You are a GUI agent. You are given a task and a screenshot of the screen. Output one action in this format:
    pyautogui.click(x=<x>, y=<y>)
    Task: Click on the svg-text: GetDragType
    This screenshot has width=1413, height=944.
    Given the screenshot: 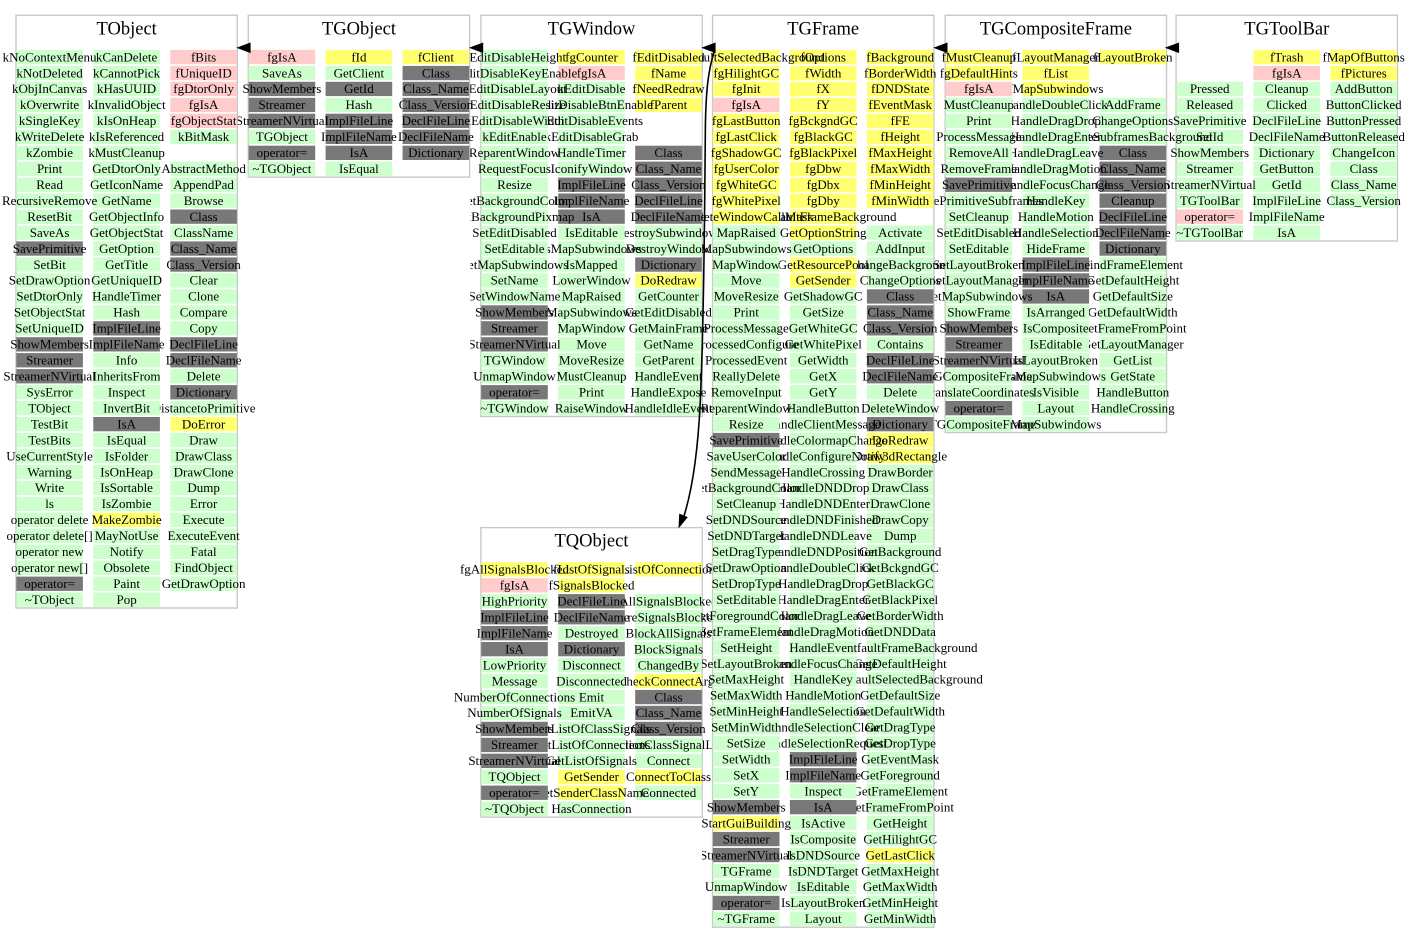 What is the action you would take?
    pyautogui.click(x=900, y=727)
    